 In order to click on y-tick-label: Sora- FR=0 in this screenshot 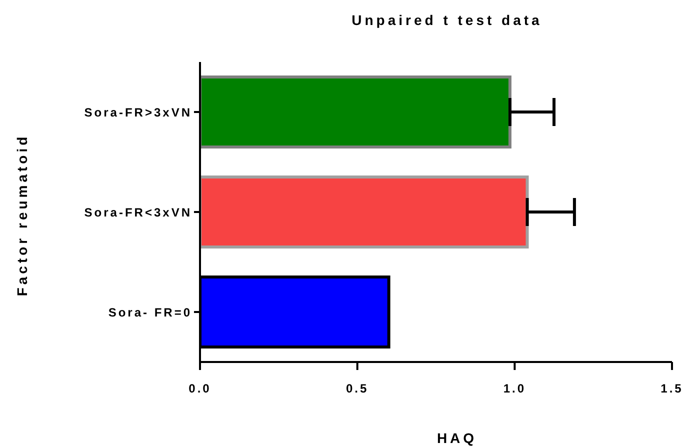, I will do `click(150, 312)`.